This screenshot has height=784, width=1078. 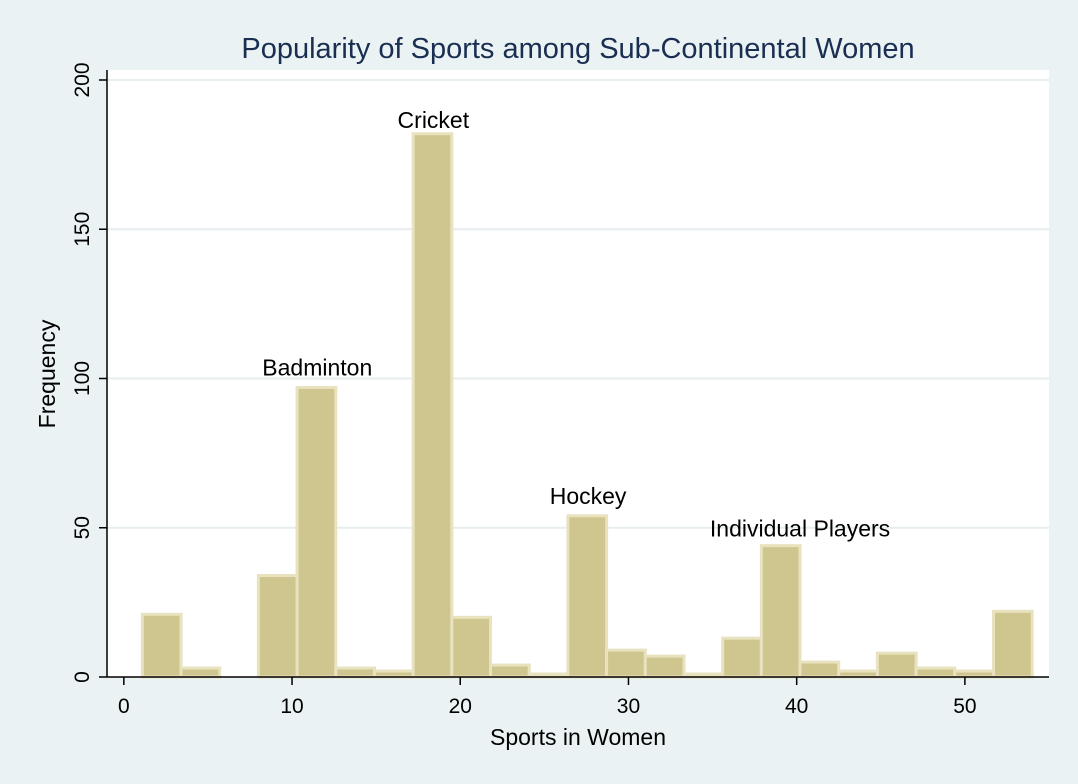 I want to click on y-axis-label: Frequency, so click(x=47, y=373).